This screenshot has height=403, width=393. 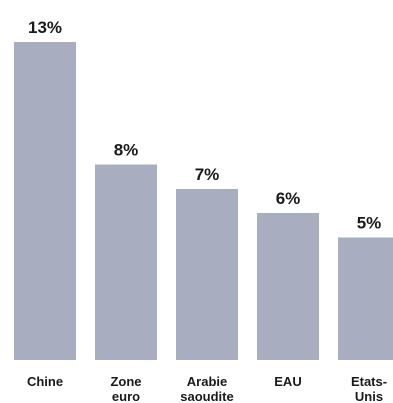 I want to click on category-label-3: EAU, so click(x=287, y=381).